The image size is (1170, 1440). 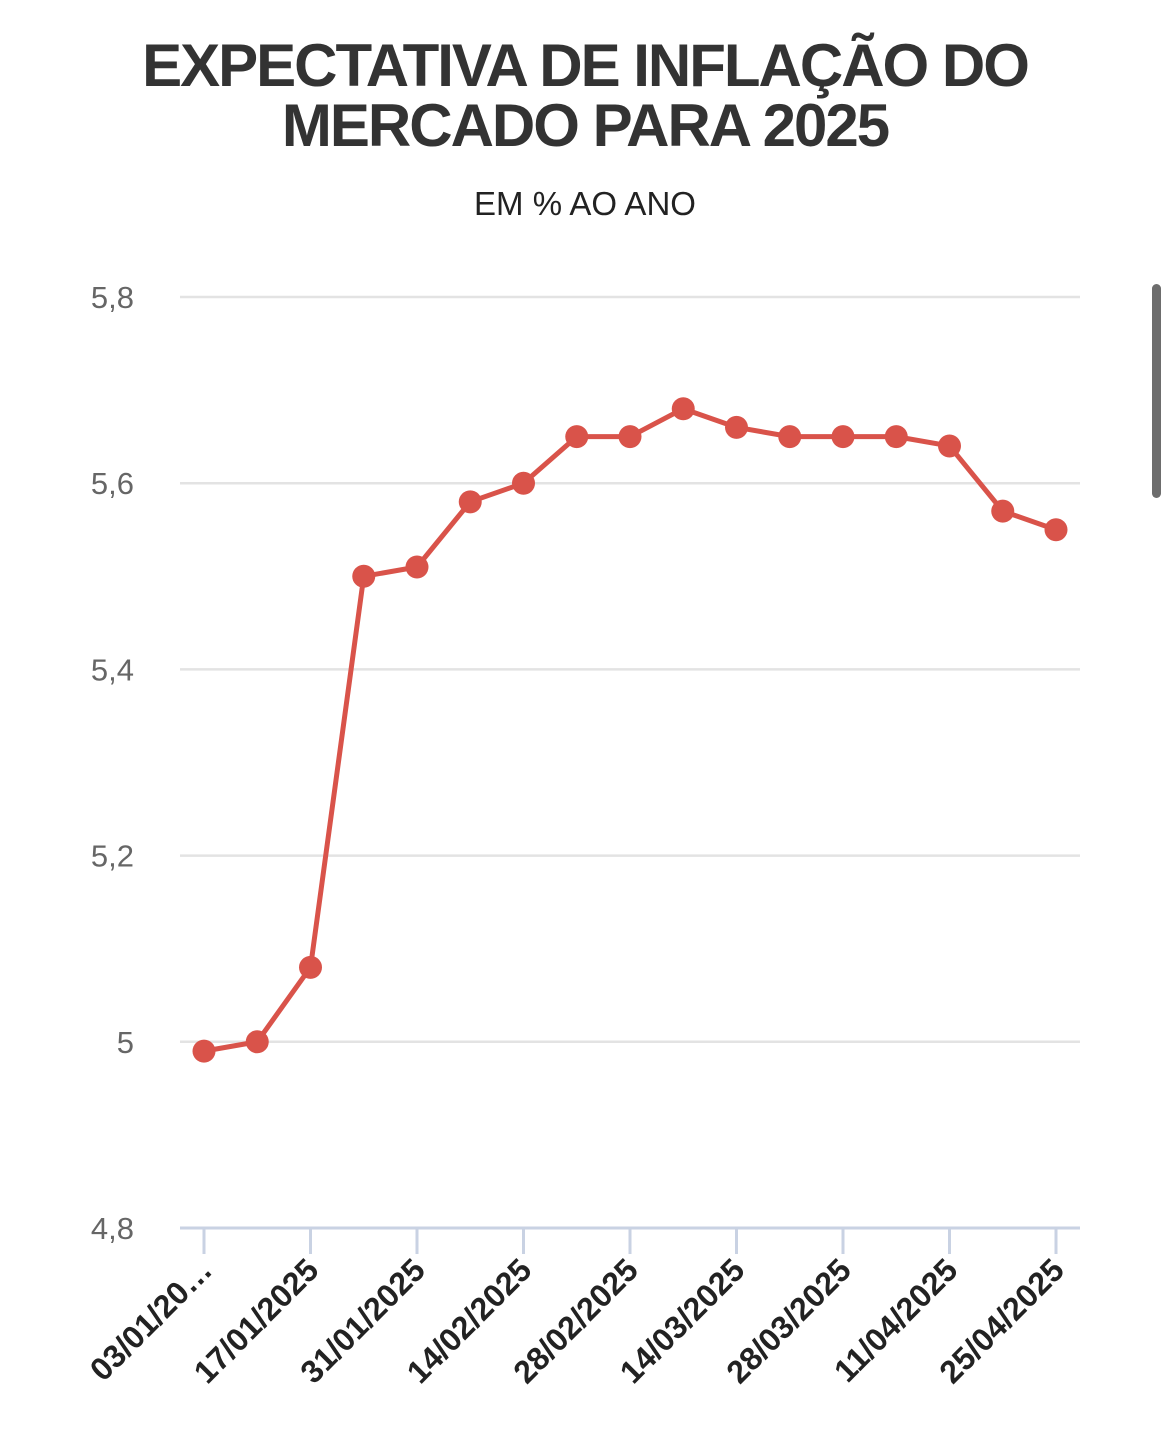 I want to click on y-tick-label: 5, so click(x=125, y=1042).